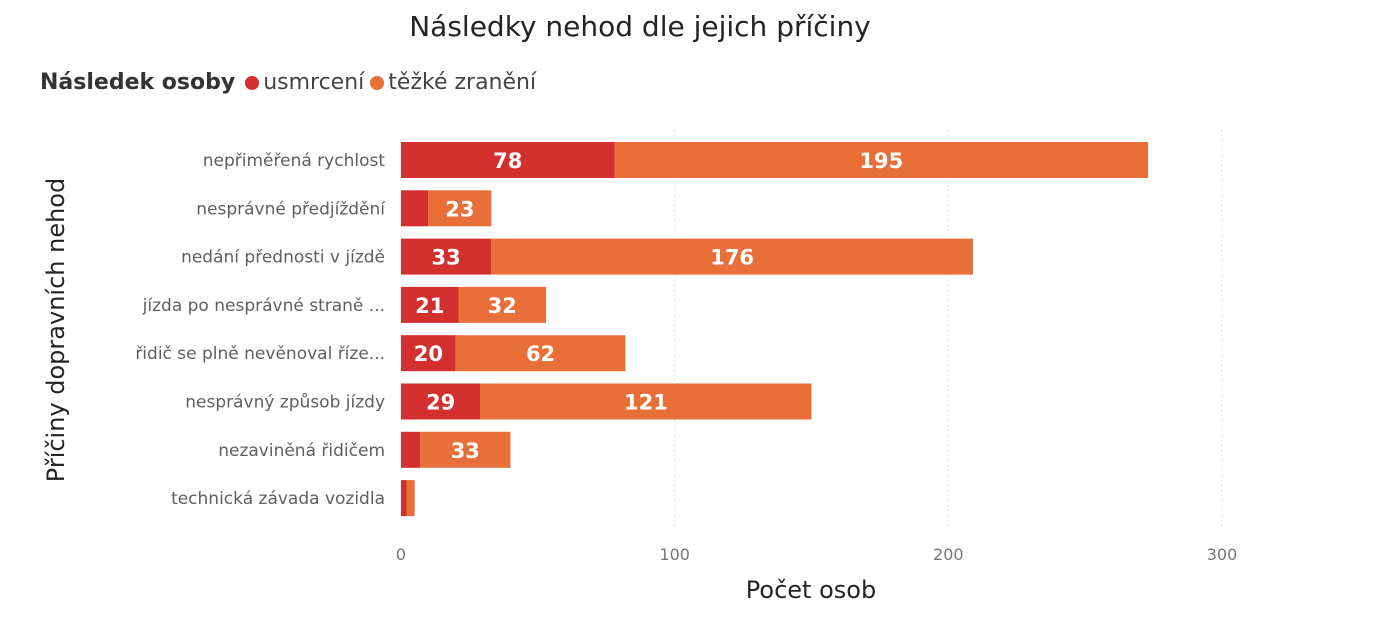  I want to click on legend: Následek osoby usmrcení těžké zranění, so click(291, 82).